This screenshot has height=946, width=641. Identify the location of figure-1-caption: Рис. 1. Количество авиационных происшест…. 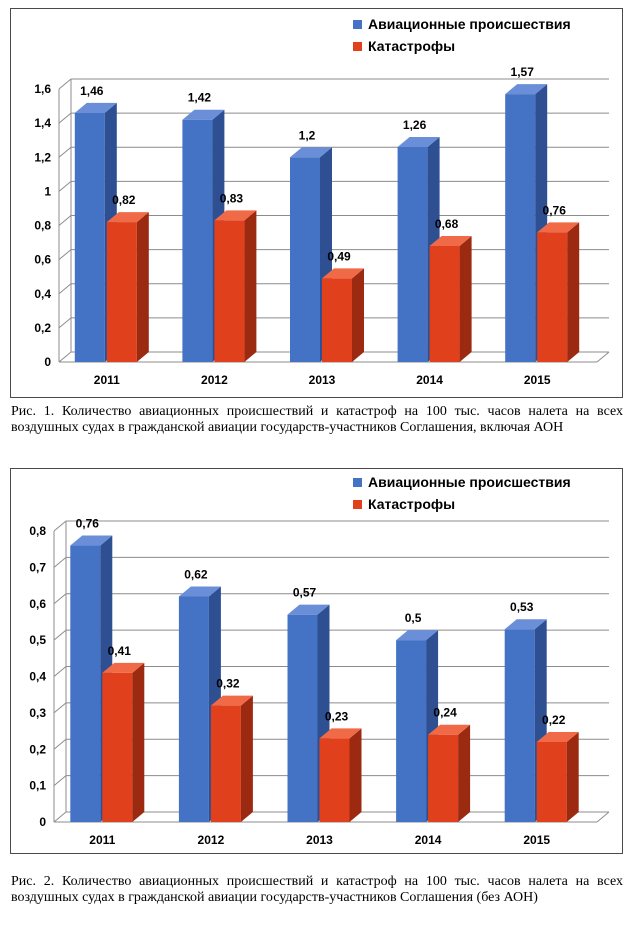
(317, 419).